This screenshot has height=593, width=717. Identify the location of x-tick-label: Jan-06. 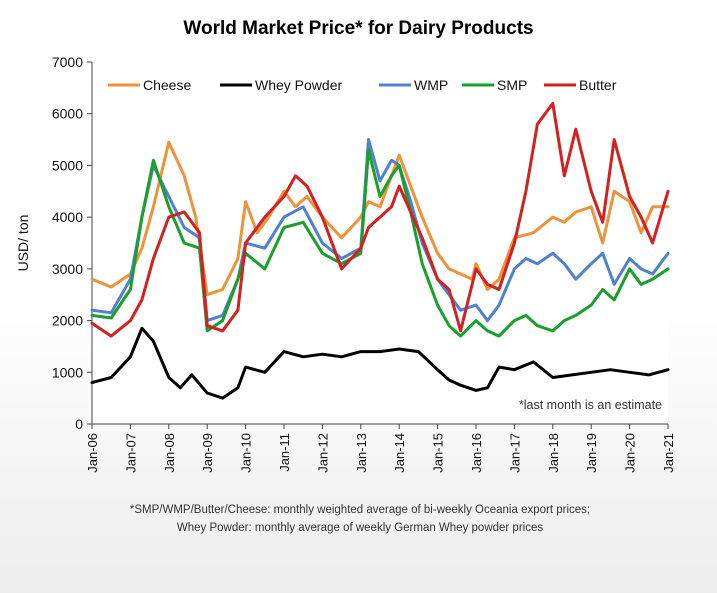
(92, 453).